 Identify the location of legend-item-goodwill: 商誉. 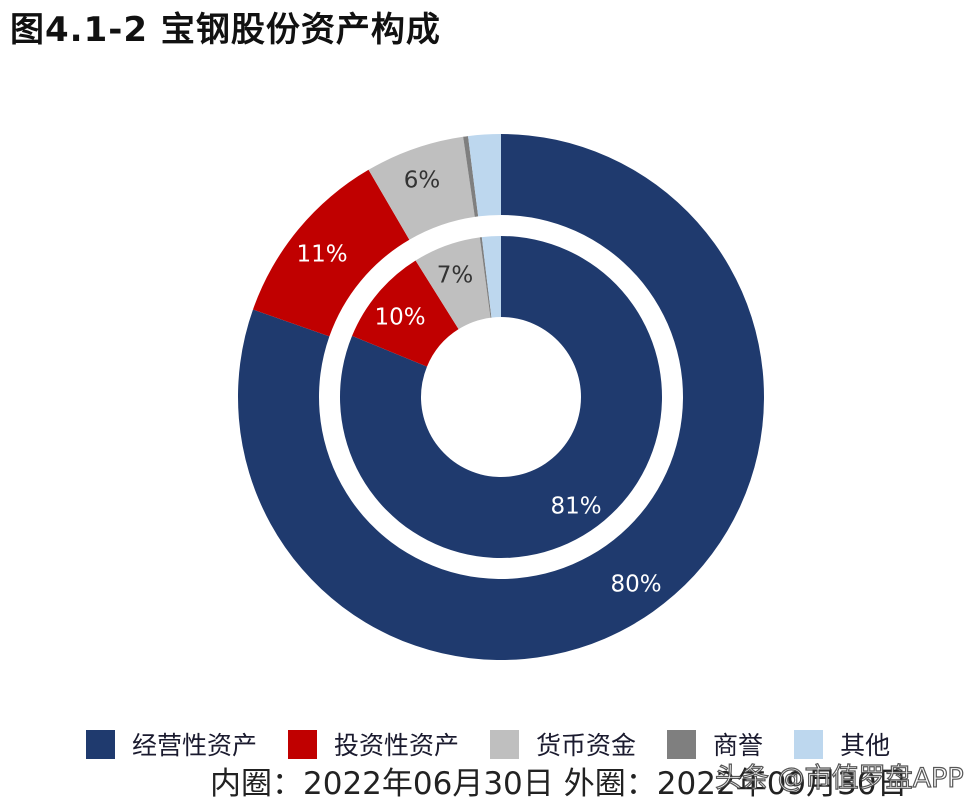
(715, 744).